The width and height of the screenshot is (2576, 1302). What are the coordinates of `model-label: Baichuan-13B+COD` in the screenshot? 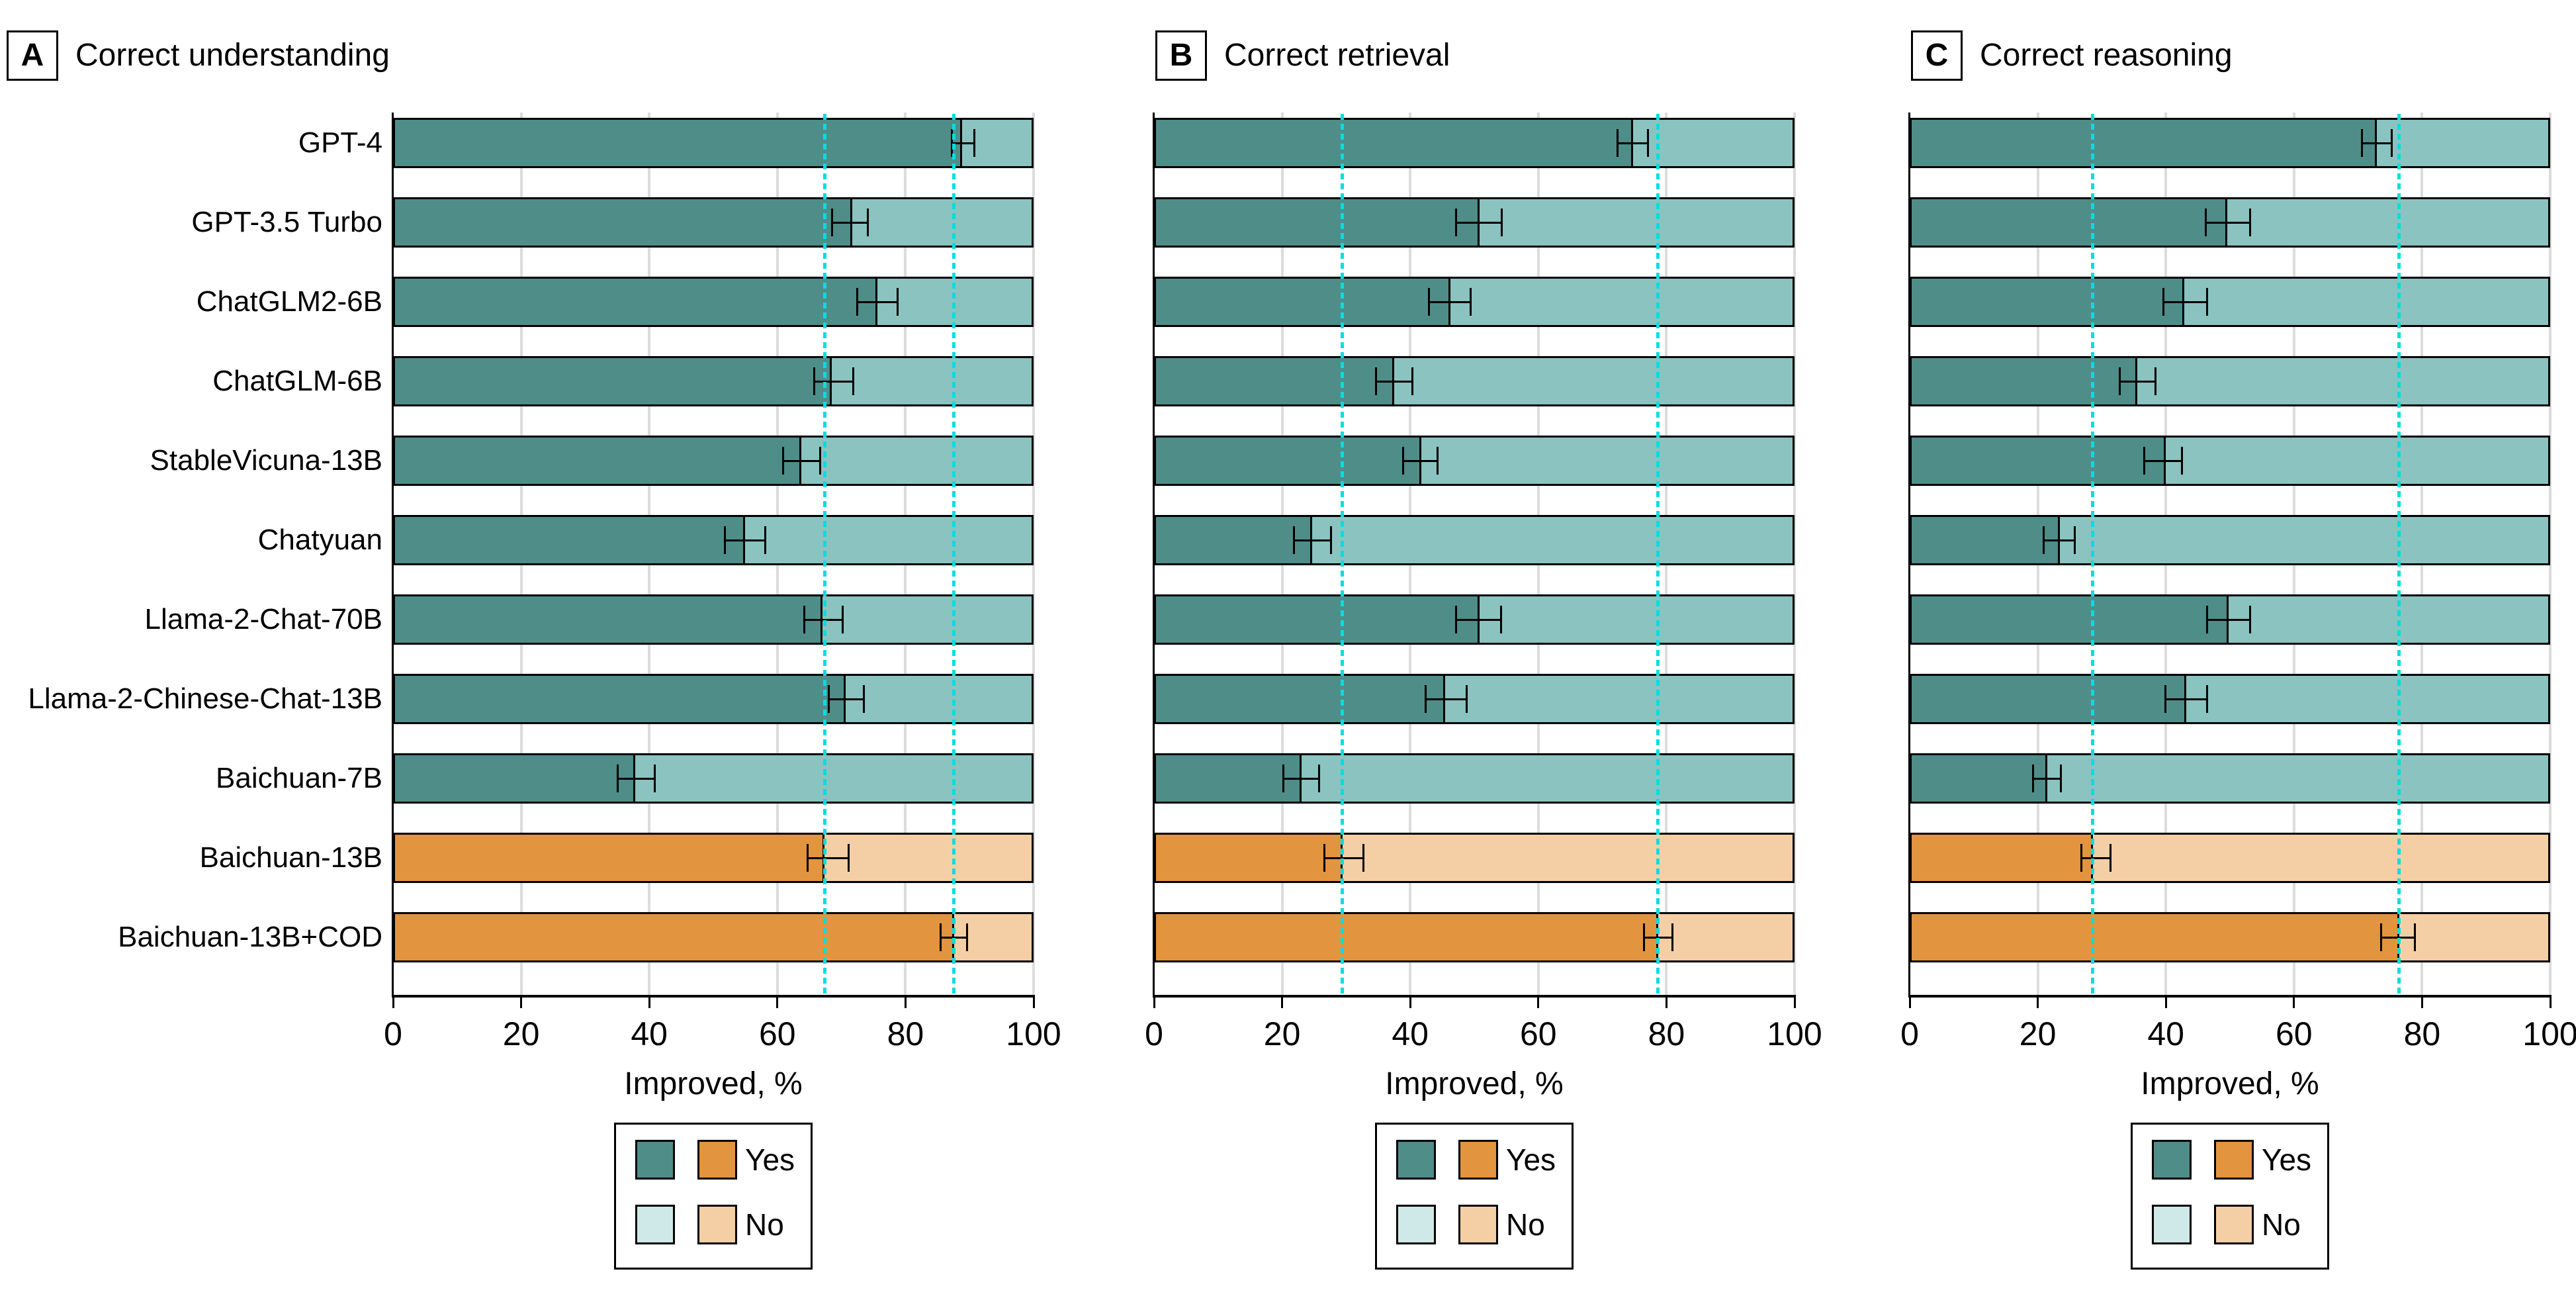 It's located at (250, 937).